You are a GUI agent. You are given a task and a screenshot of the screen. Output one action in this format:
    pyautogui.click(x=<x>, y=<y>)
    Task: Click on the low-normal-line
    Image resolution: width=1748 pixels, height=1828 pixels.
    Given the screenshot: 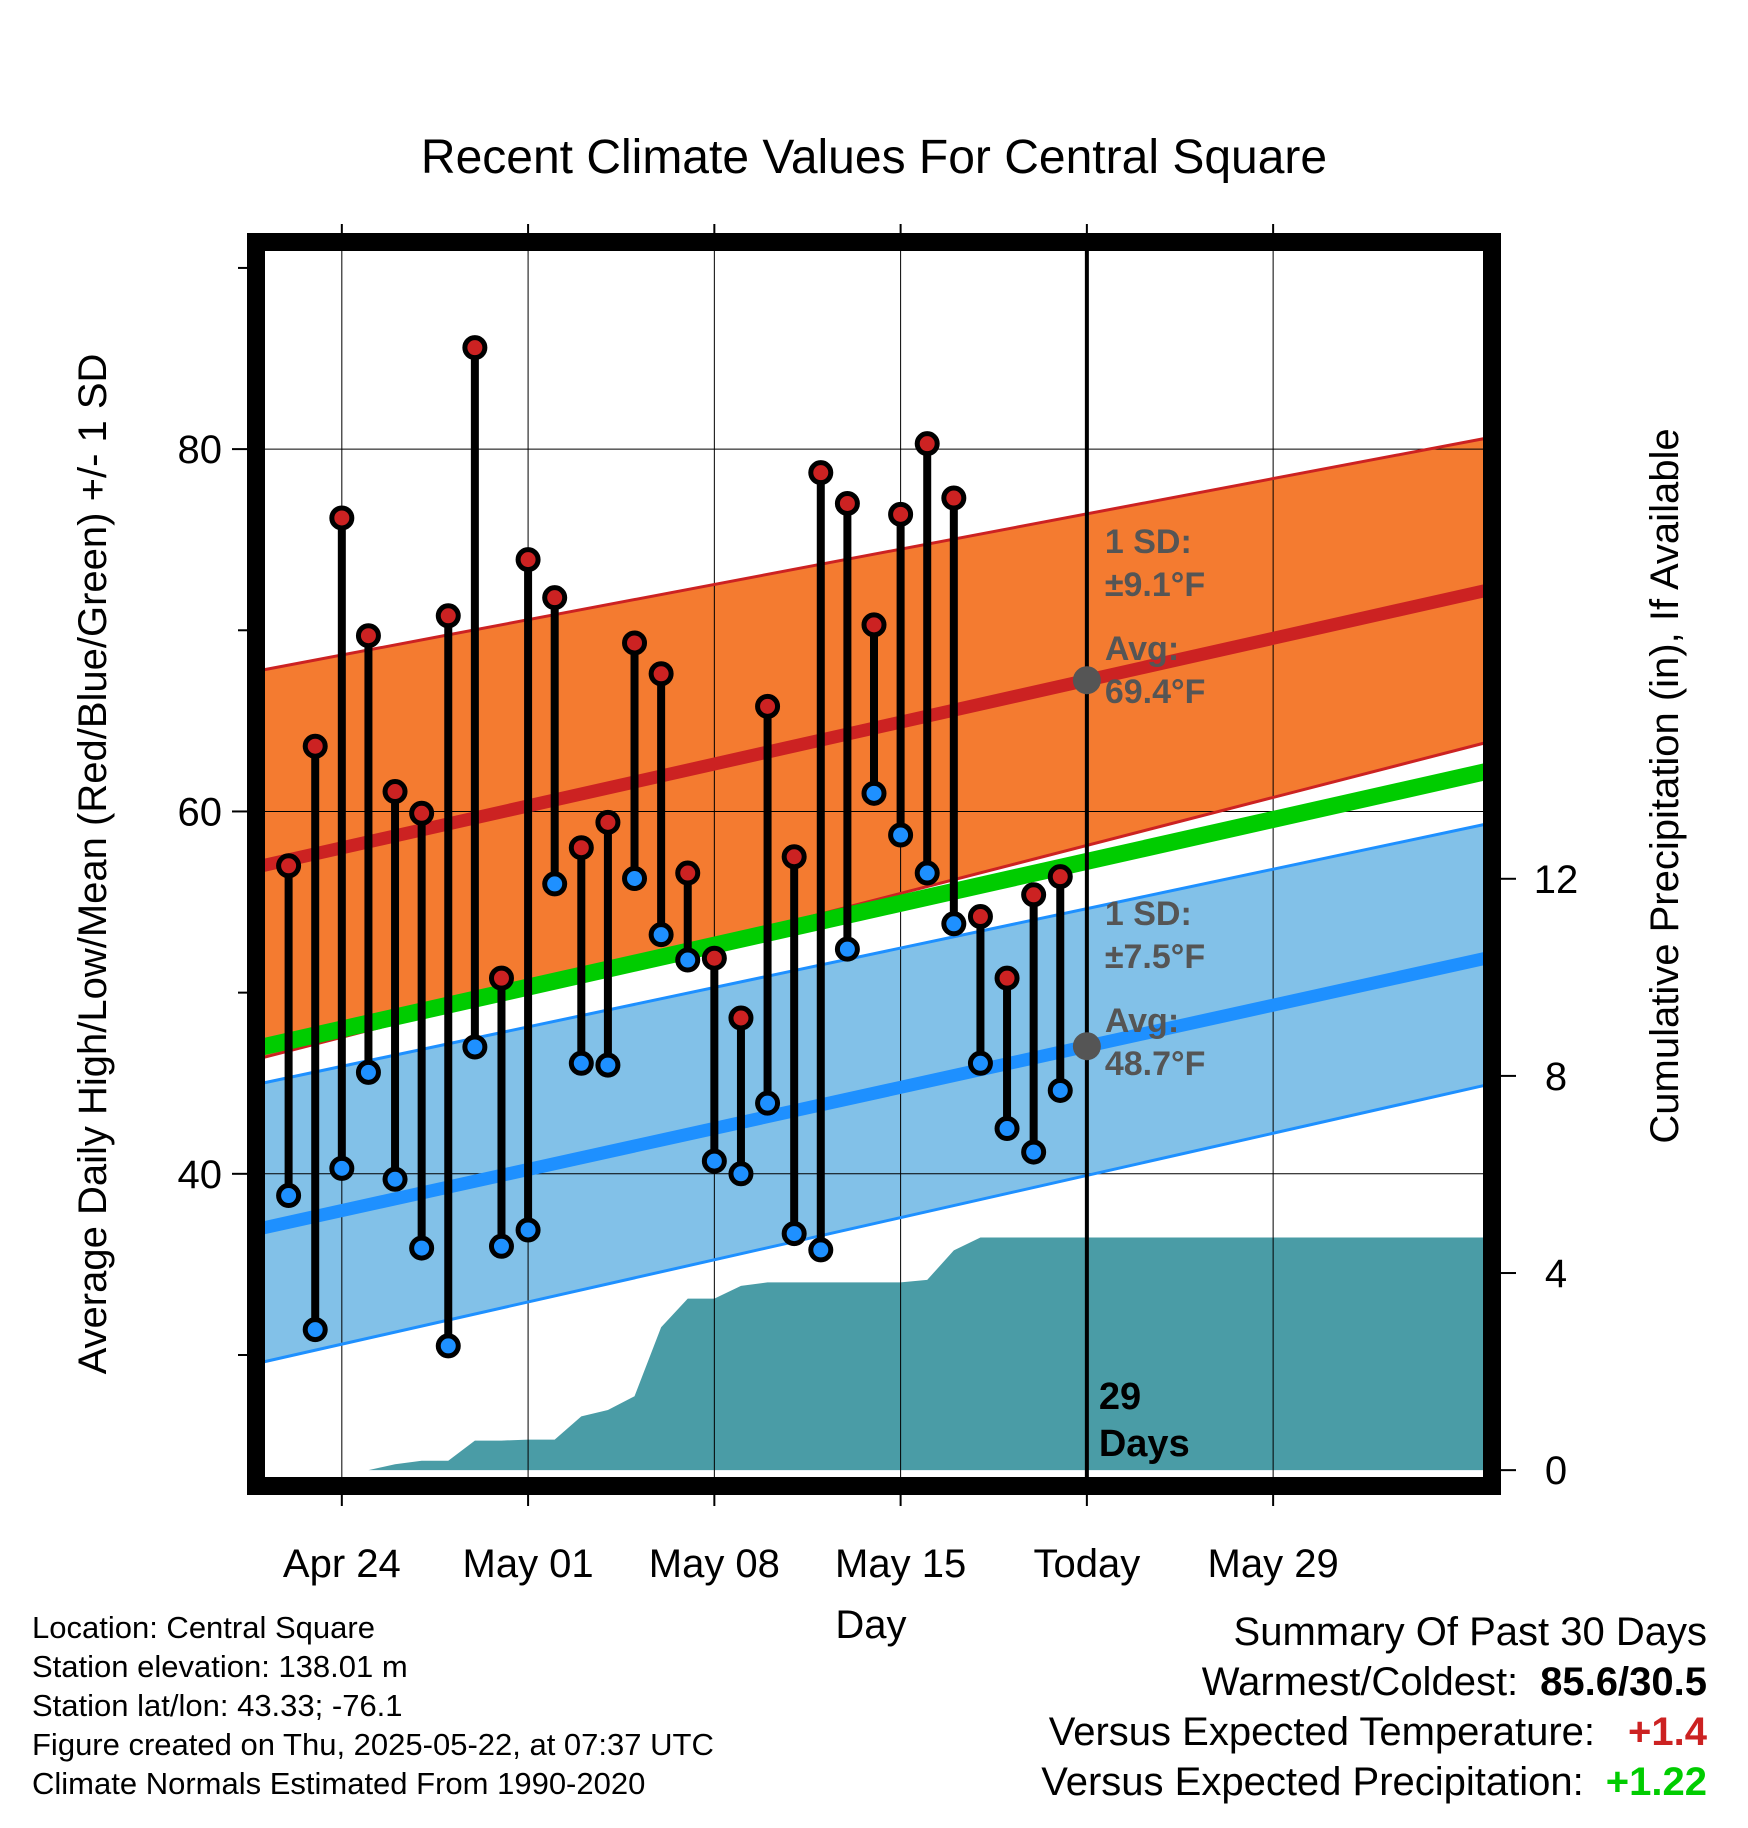 What is the action you would take?
    pyautogui.click(x=874, y=1093)
    